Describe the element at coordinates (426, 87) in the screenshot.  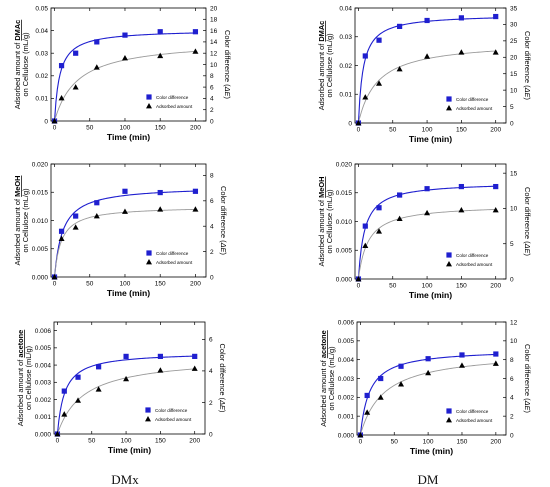
I see `adsorbed-amount-fit-line` at that location.